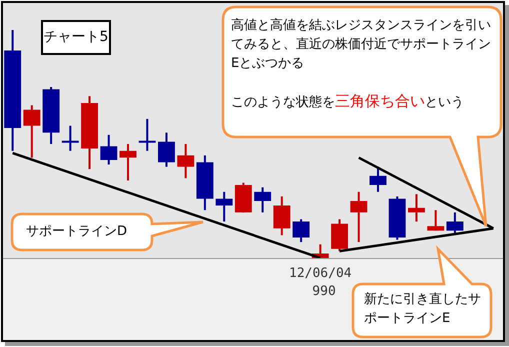 Image resolution: width=509 pixels, height=347 pixels. What do you see at coordinates (444, 102) in the screenshot?
I see `annotation: という` at bounding box center [444, 102].